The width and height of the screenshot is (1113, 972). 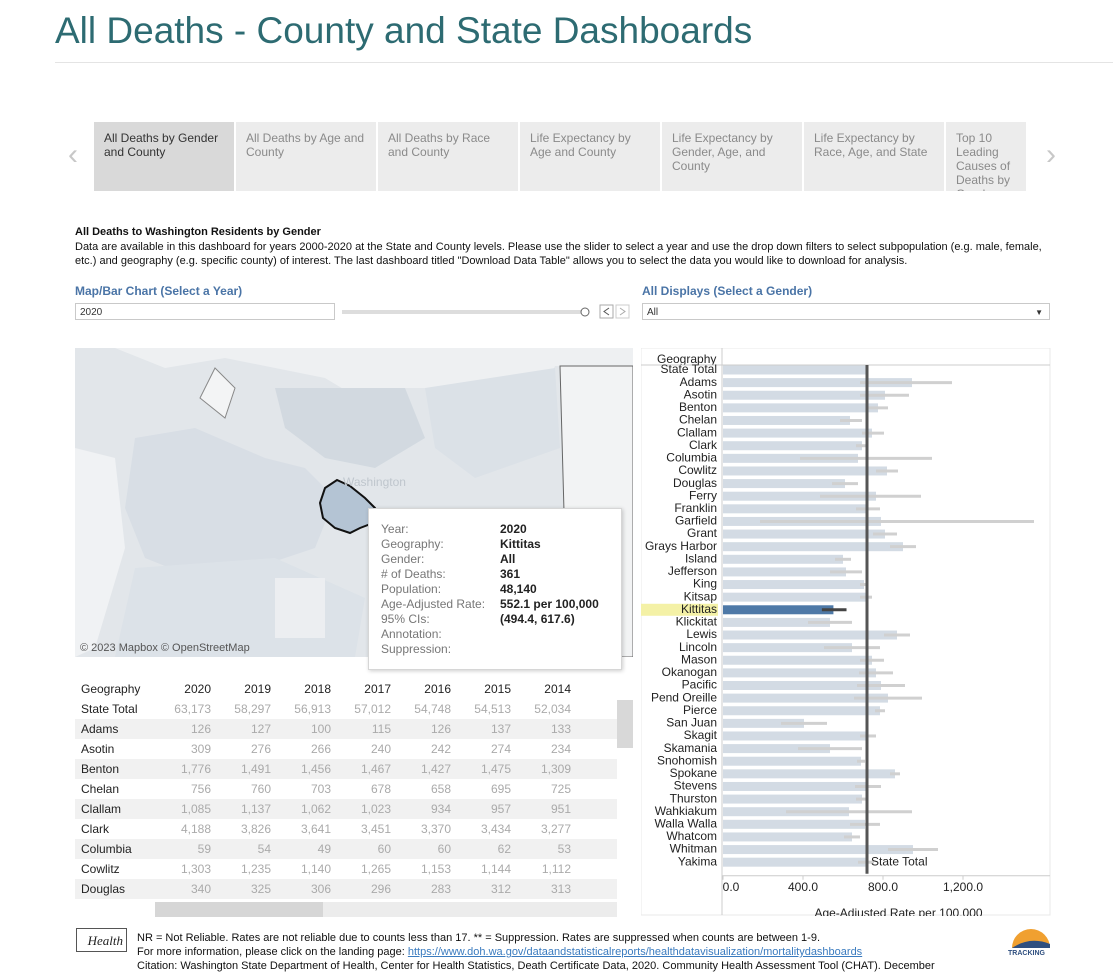 What do you see at coordinates (347, 506) in the screenshot?
I see `kittitas-county` at bounding box center [347, 506].